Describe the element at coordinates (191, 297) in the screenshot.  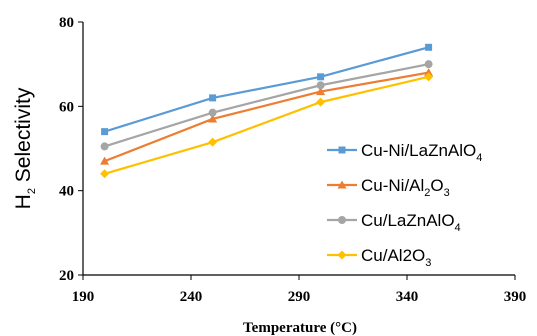
I see `x-tick-label: 240` at that location.